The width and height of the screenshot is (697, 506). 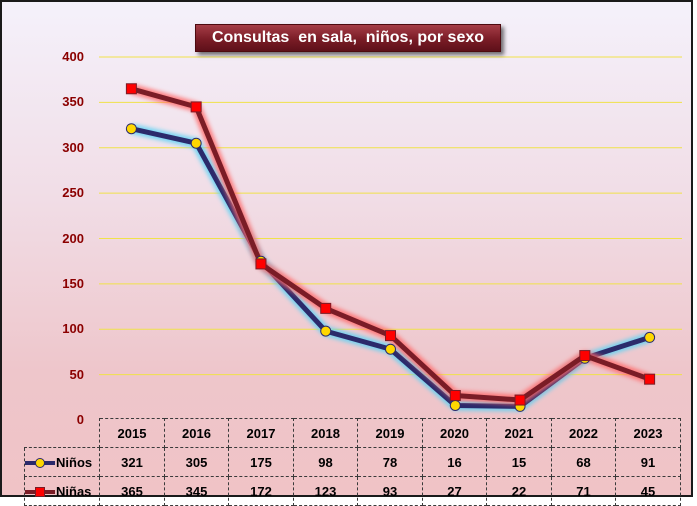 What do you see at coordinates (583, 491) in the screenshot?
I see `data-label: 71` at bounding box center [583, 491].